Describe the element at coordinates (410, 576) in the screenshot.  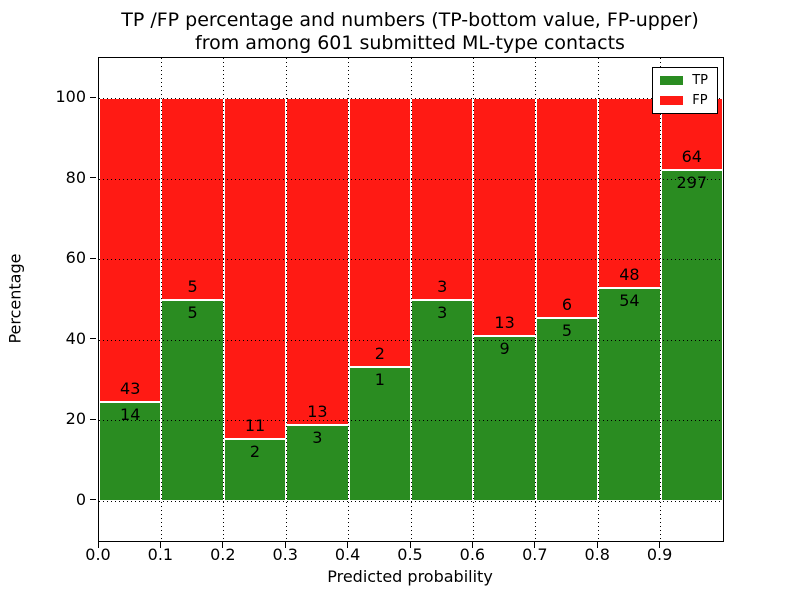
I see `x-axis-label: Predicted probability` at that location.